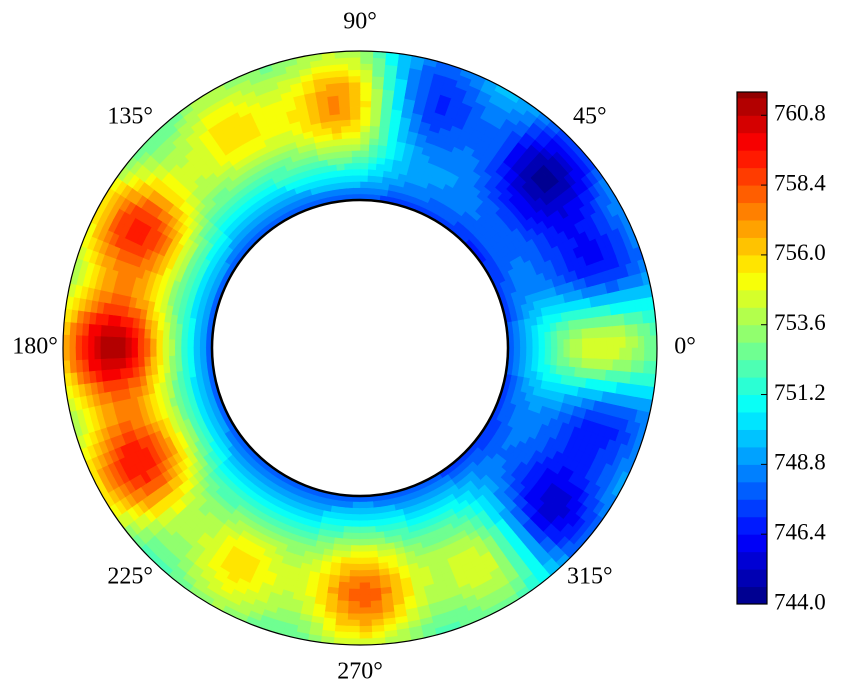 The width and height of the screenshot is (850, 697). Describe the element at coordinates (781, 352) in the screenshot. I see `colorbar: 744.0 746.4 748.8 751.2 753.6 756.0 758.4 760.8` at that location.